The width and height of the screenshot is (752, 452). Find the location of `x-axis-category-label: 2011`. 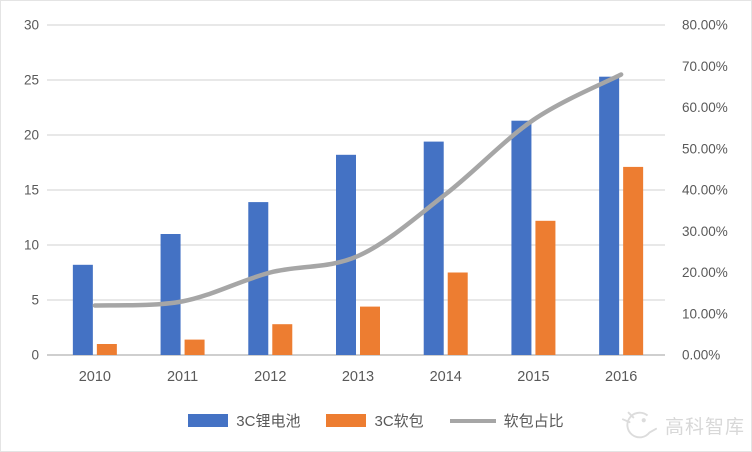

x-axis-category-label: 2011 is located at coordinates (182, 377).